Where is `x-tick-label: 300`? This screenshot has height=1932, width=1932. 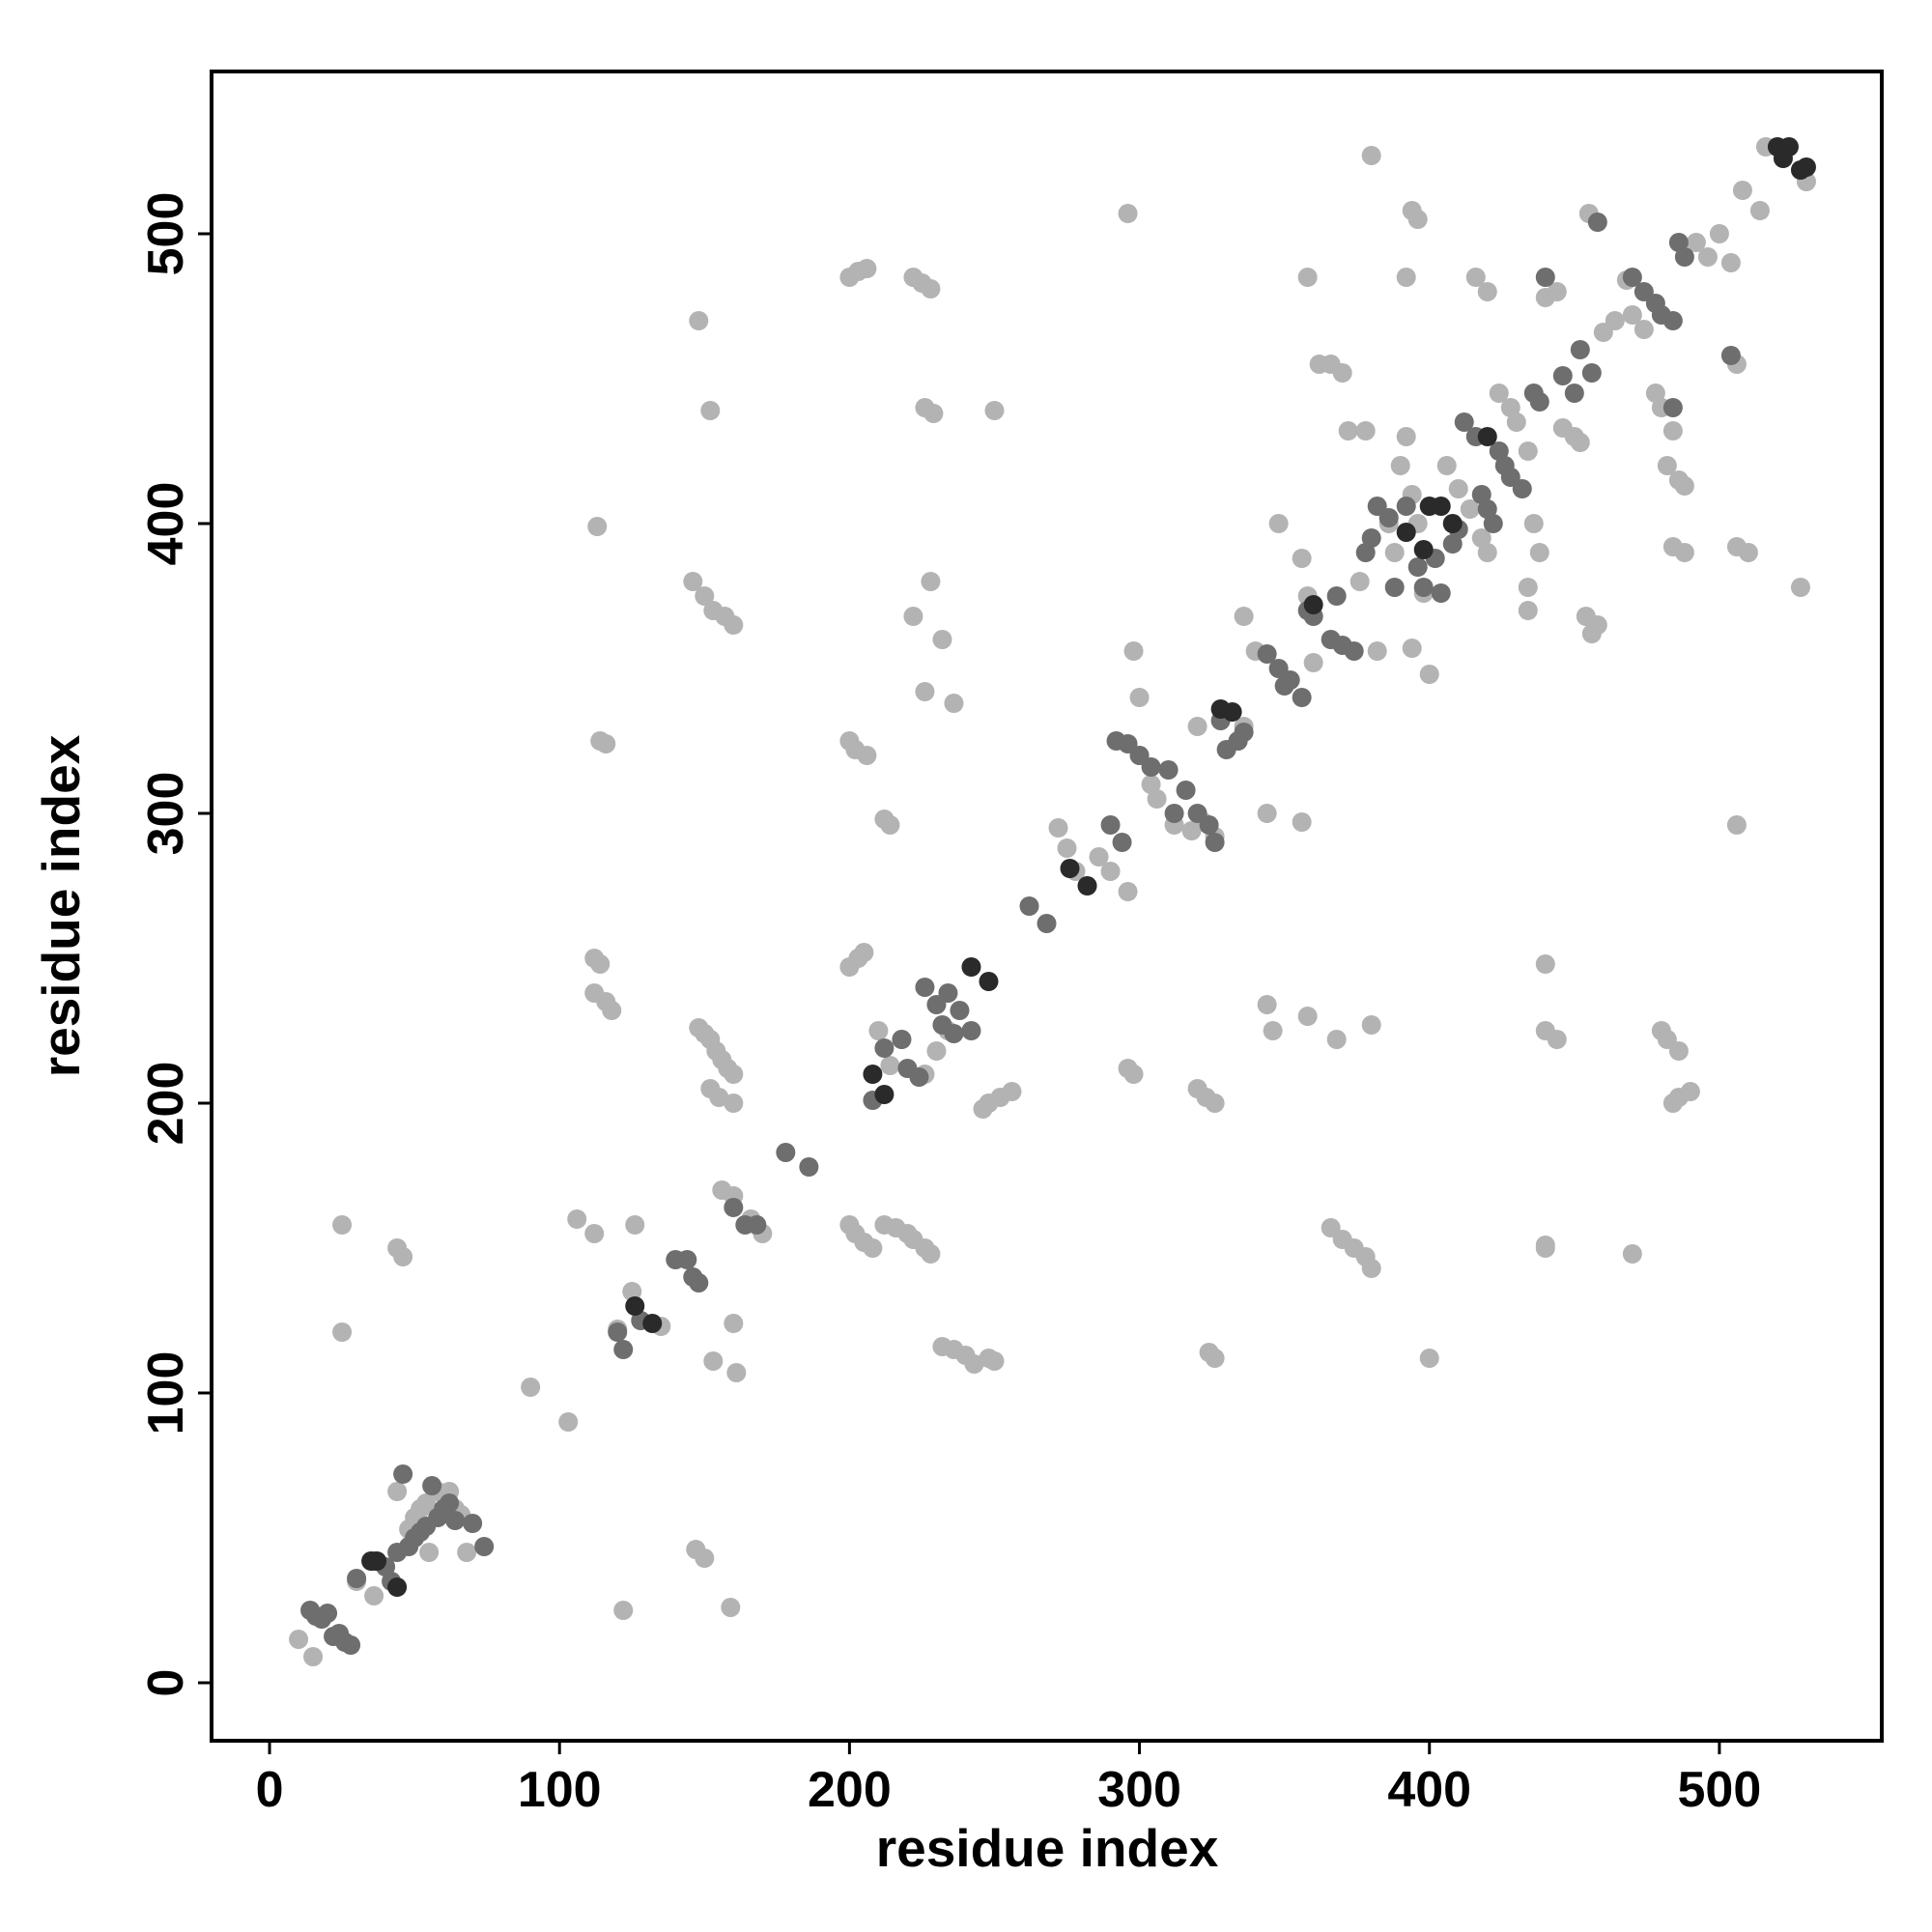 x-tick-label: 300 is located at coordinates (1139, 1790).